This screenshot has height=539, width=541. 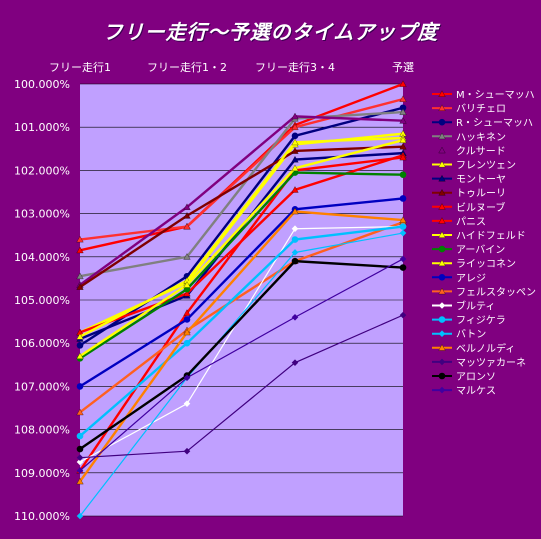 I want to click on x-tick-label: フリー走行3・4, so click(x=295, y=67).